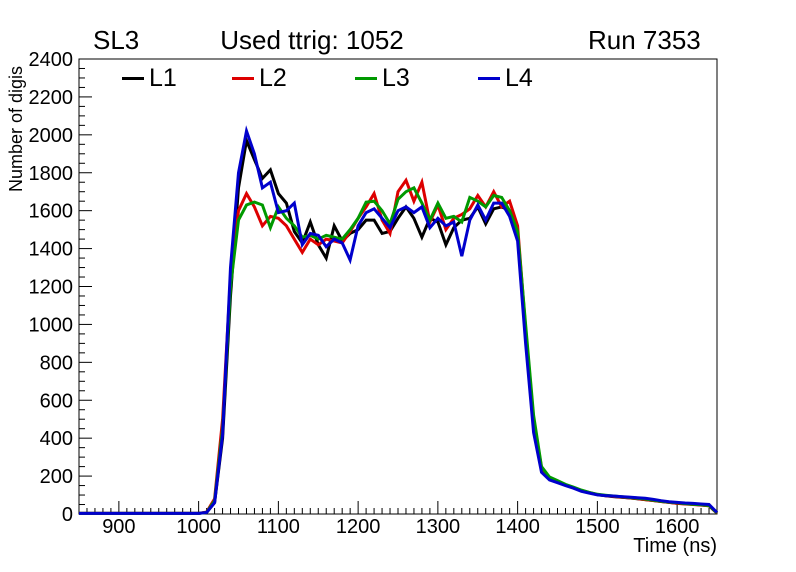 This screenshot has height=572, width=796. What do you see at coordinates (273, 78) in the screenshot?
I see `legend-label-l2: L2` at bounding box center [273, 78].